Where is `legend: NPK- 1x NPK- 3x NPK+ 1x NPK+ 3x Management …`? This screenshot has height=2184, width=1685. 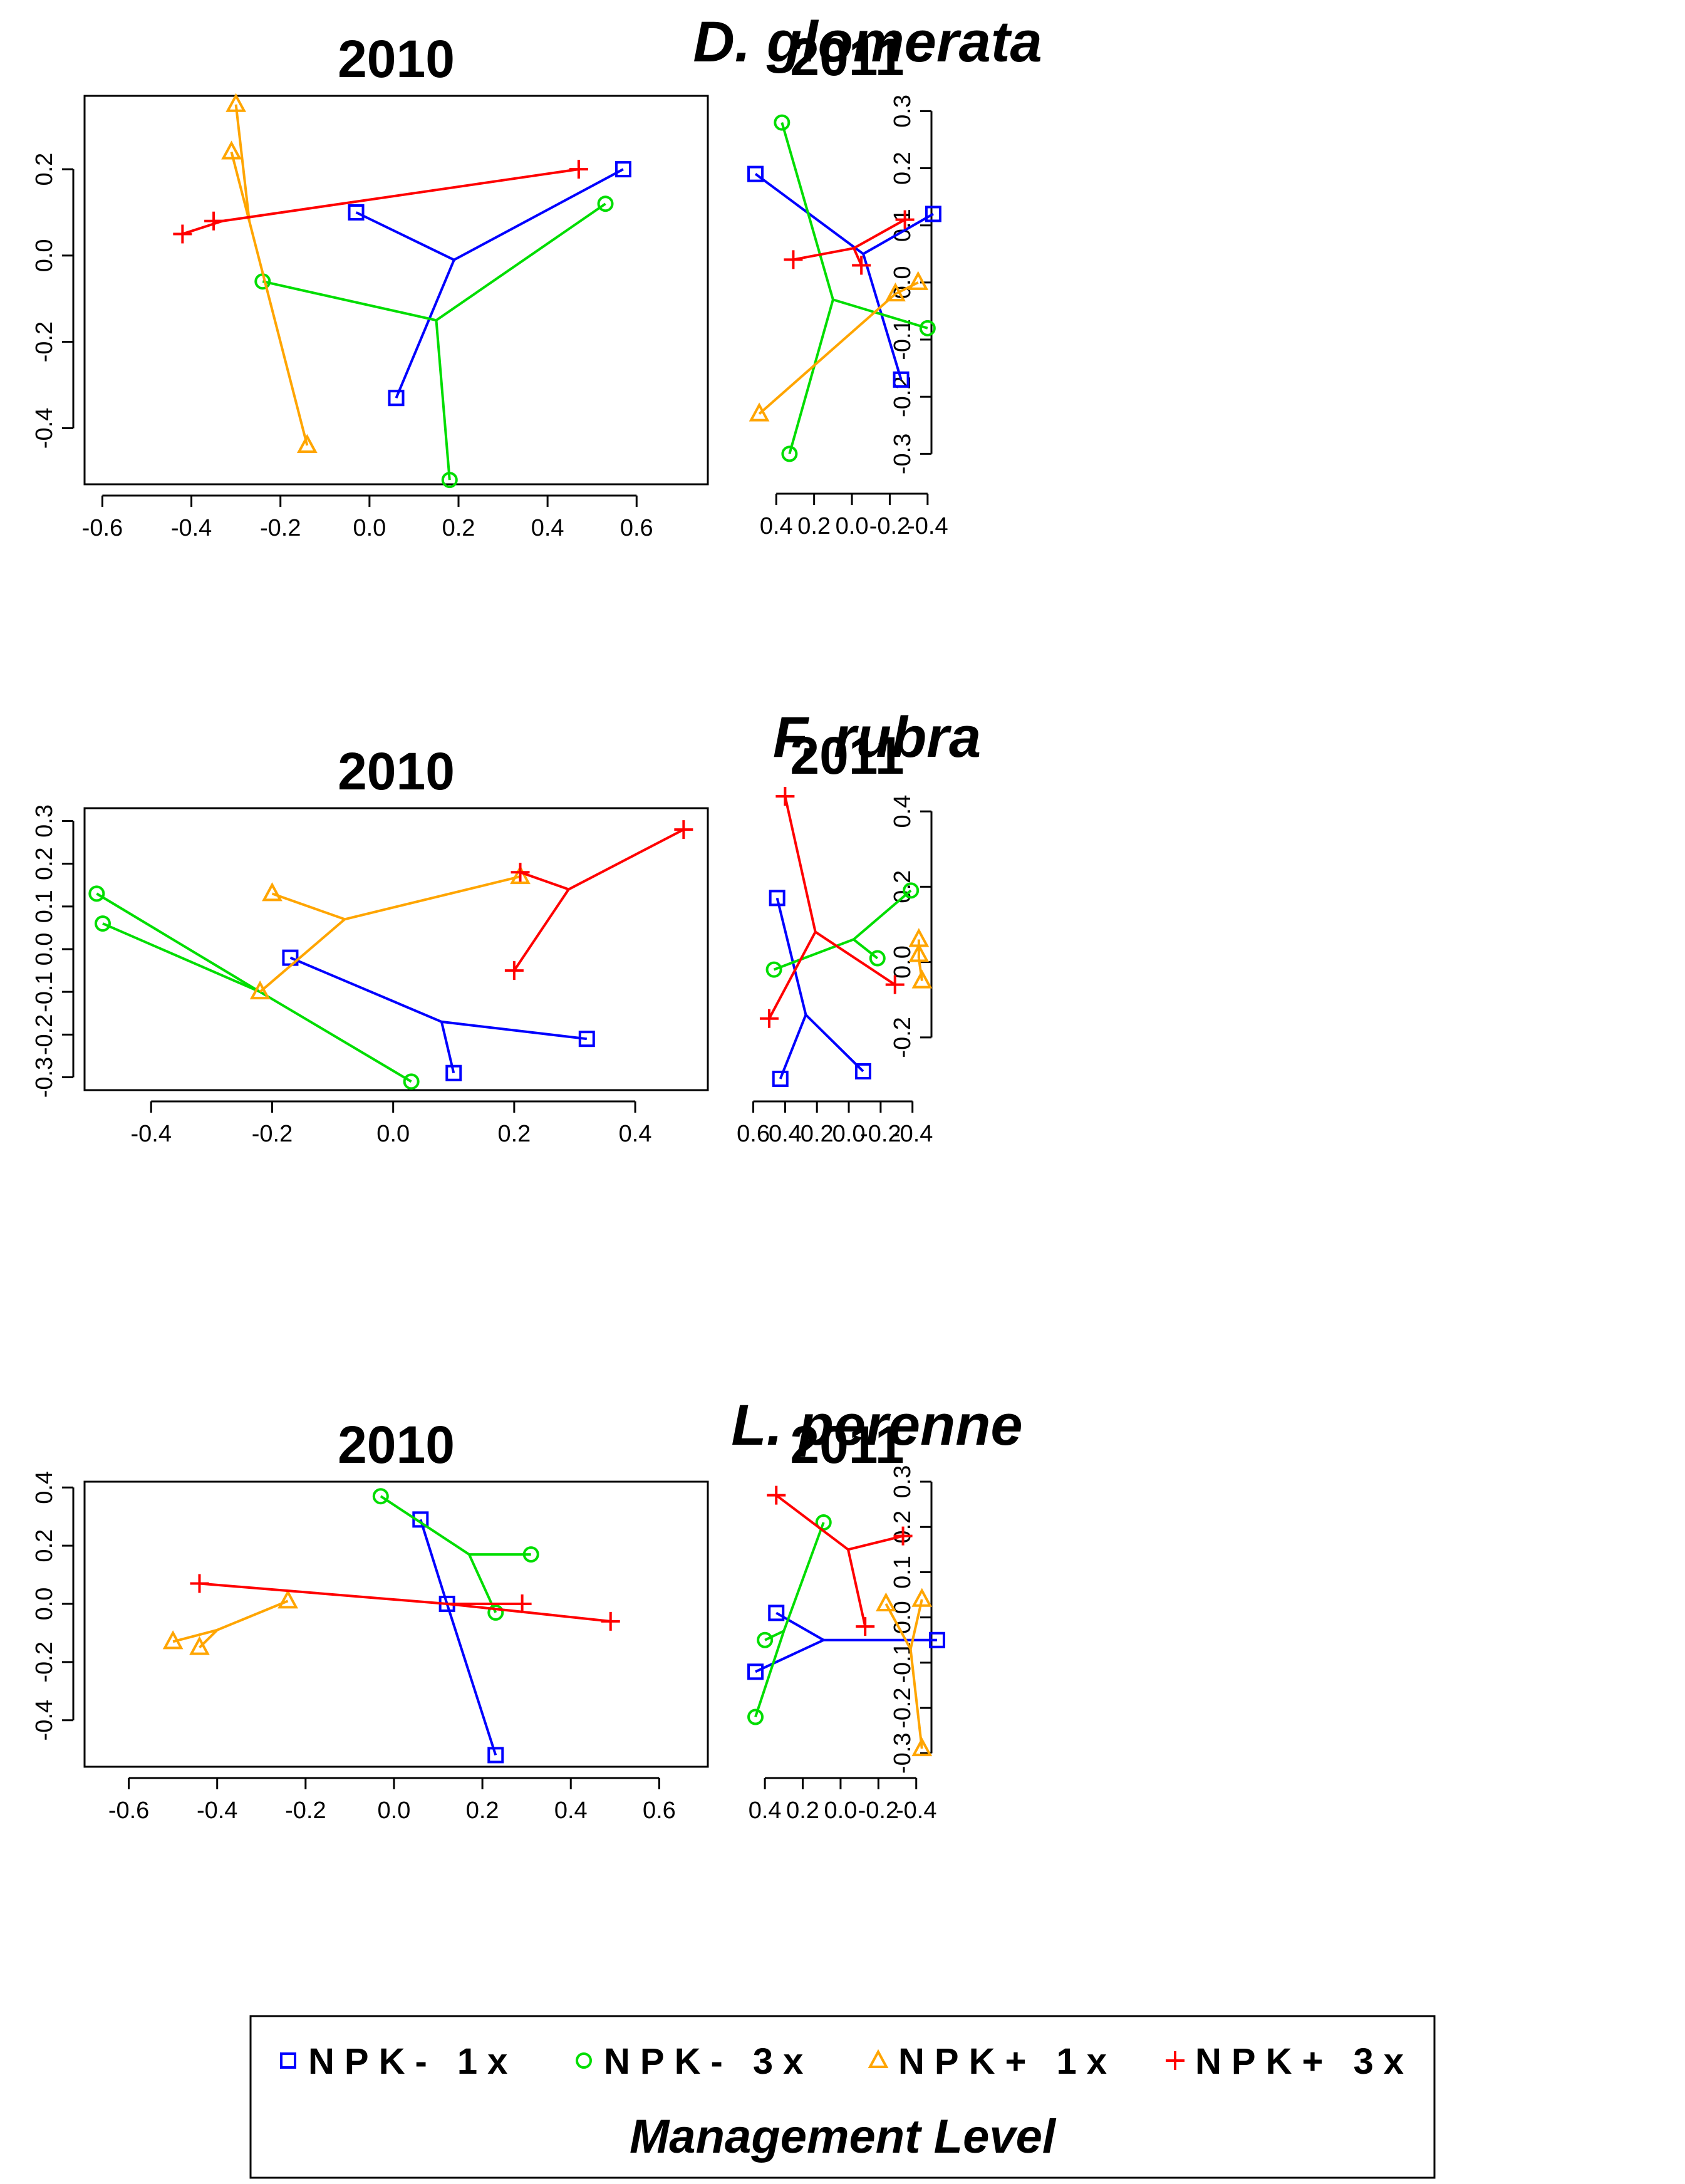 legend: NPK- 1x NPK- 3x NPK+ 1x NPK+ 3x Management … is located at coordinates (842, 2097).